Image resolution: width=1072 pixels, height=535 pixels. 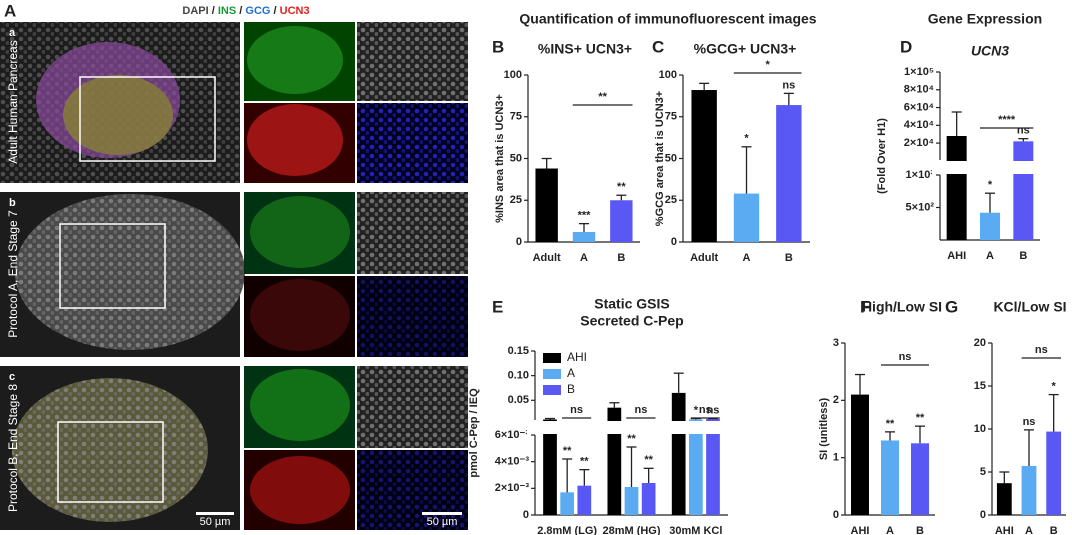 I want to click on comparison-label: **, so click(x=602, y=97).